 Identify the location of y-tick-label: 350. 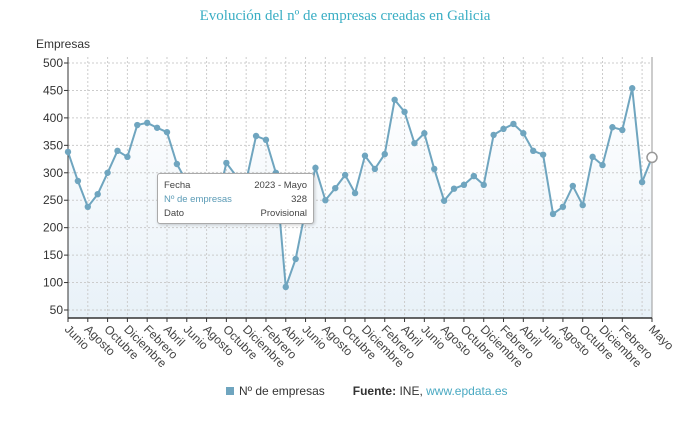
(53, 145).